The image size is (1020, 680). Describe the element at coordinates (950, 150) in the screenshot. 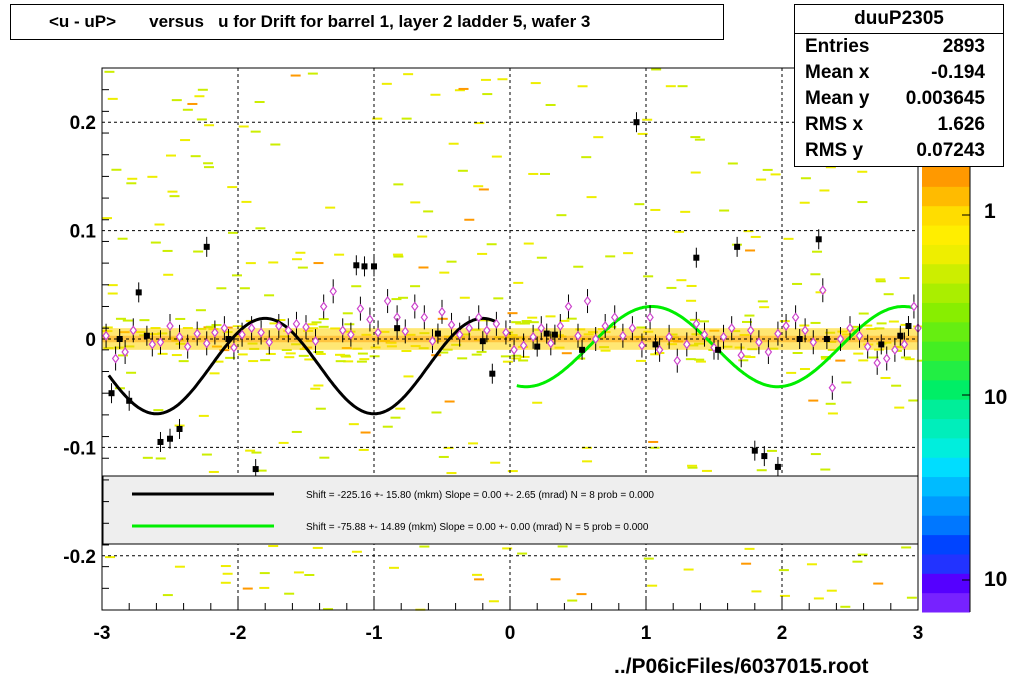

I see `stat-value: 0.07243` at that location.